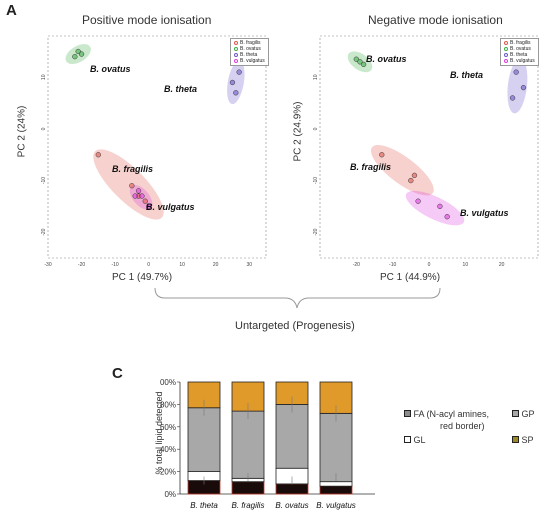 This screenshot has height=517, width=550. I want to click on y-tick-label: 60%, so click(168, 427).